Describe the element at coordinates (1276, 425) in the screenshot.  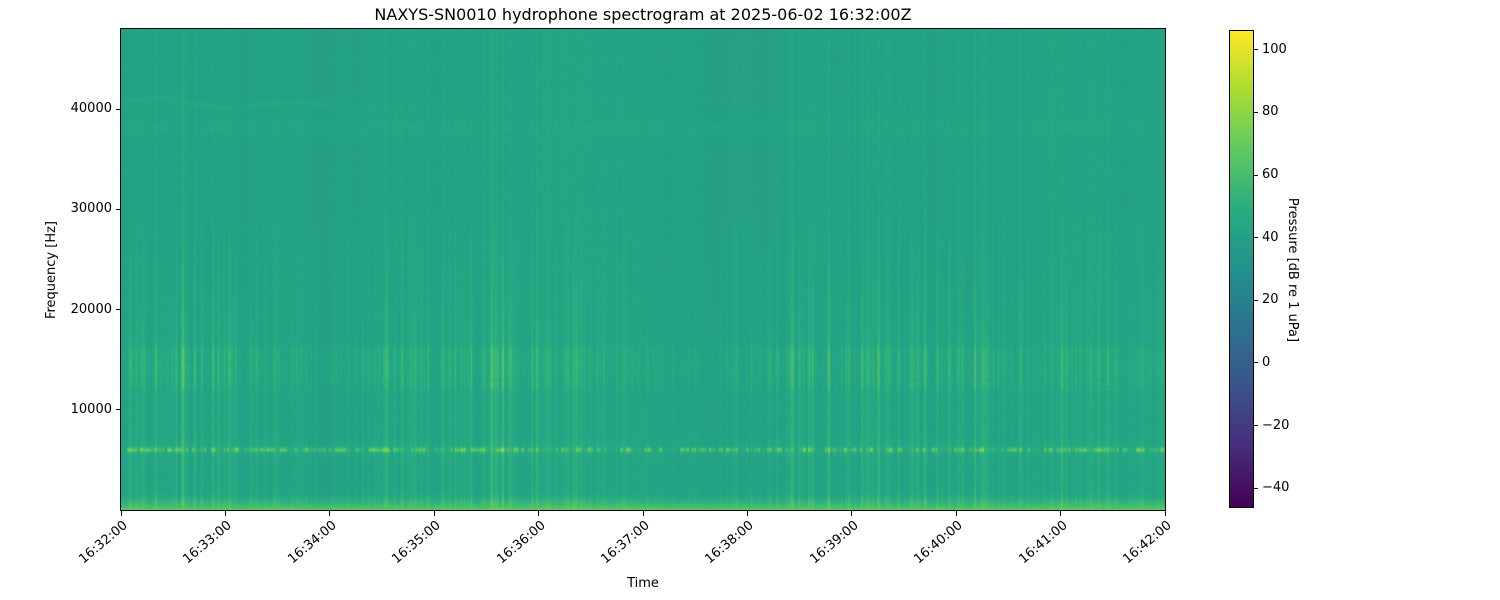
I see `colorbar-tick-label: −20` at that location.